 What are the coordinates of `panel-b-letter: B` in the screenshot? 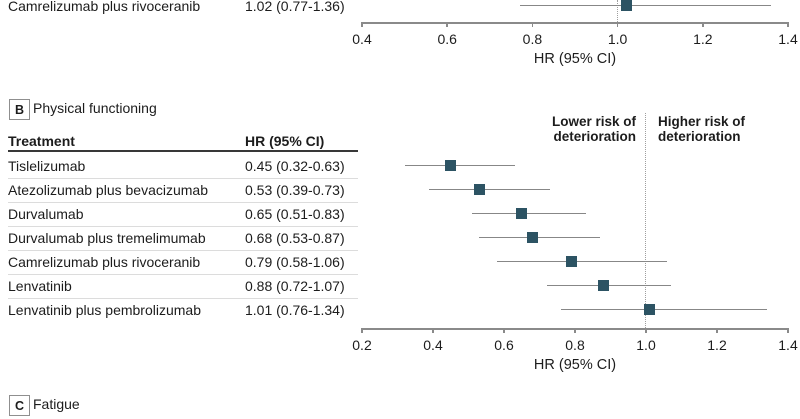 It's located at (19, 109).